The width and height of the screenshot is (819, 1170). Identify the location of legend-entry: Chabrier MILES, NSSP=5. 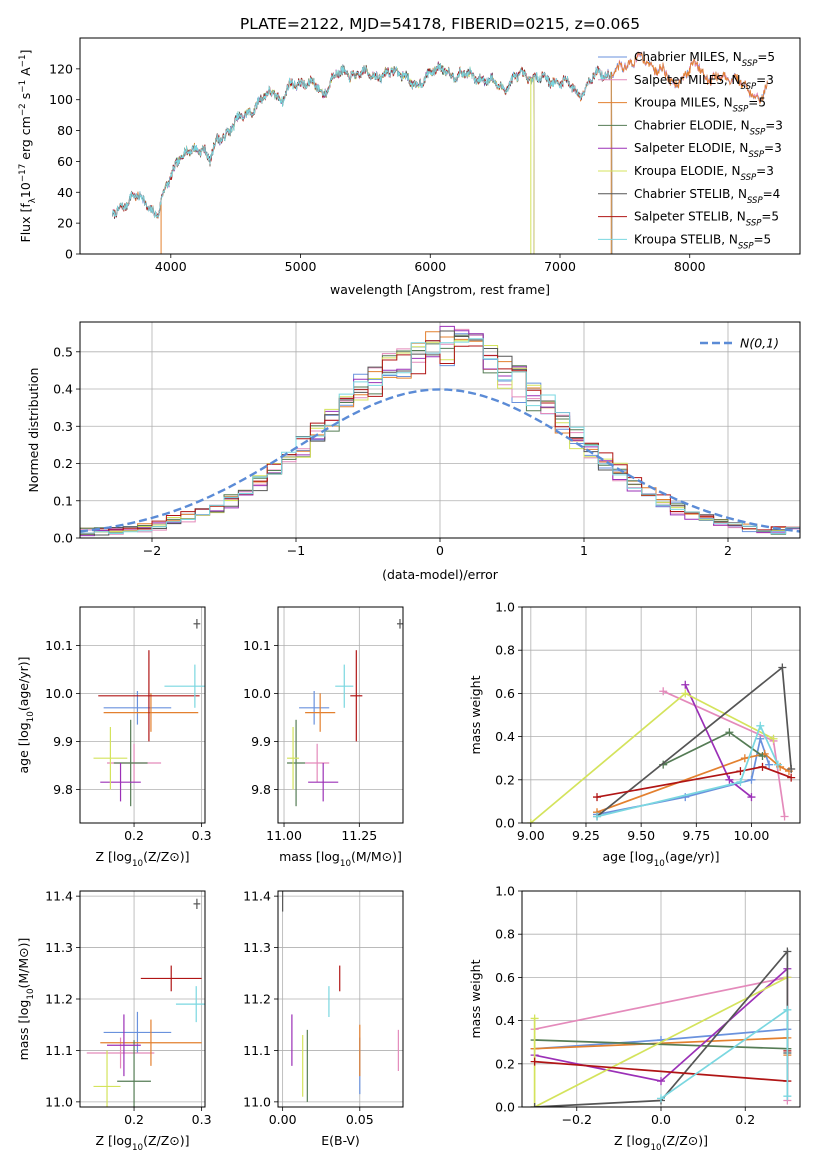
(704, 59).